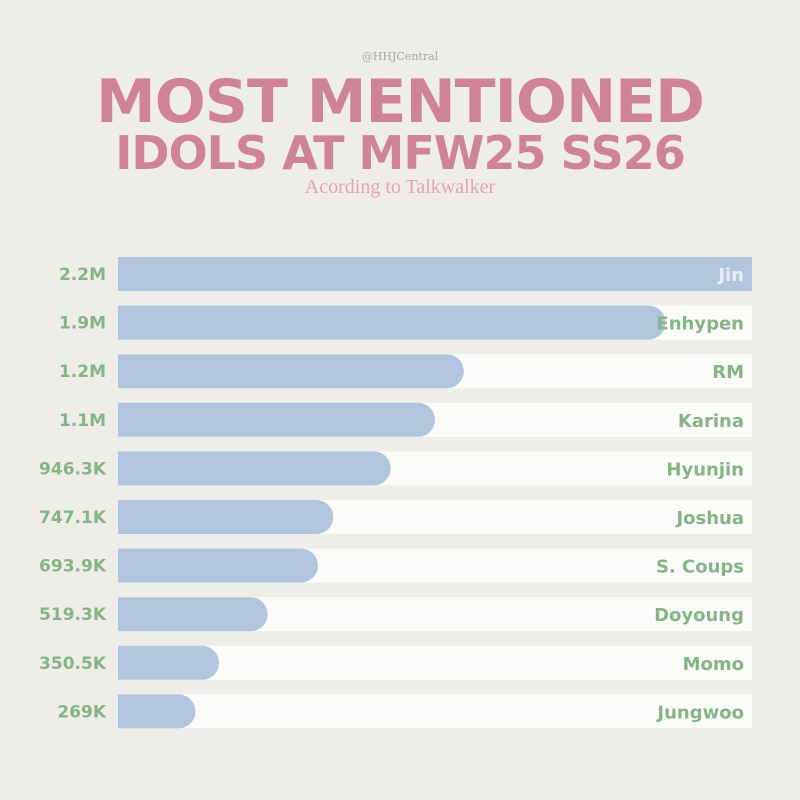  Describe the element at coordinates (82, 324) in the screenshot. I see `value-label: 1.9M` at that location.